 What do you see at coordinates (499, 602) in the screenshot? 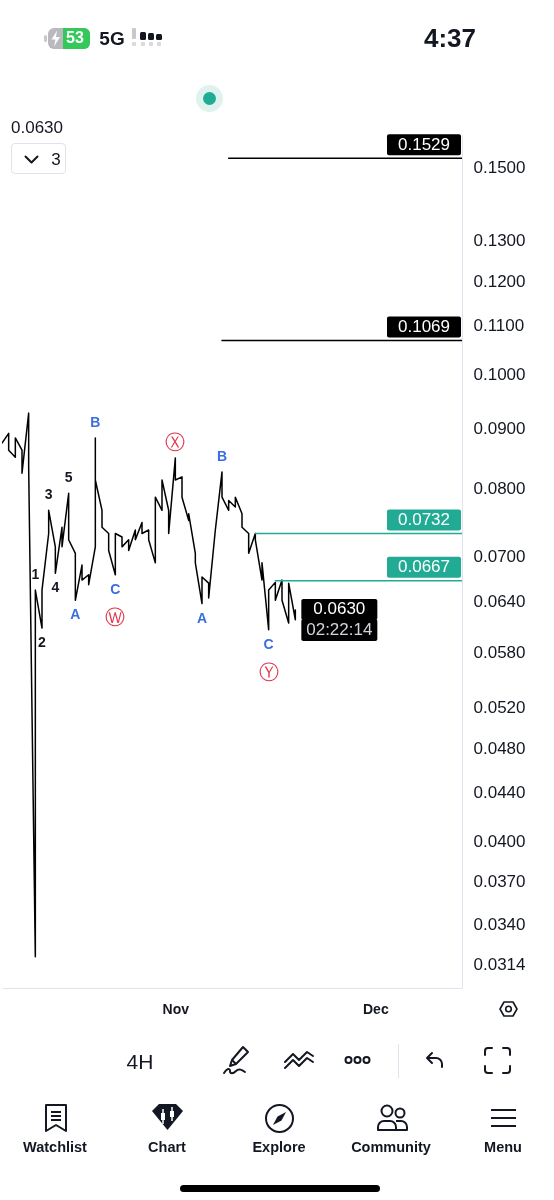
I see `y-tick-label: 0.0640` at bounding box center [499, 602].